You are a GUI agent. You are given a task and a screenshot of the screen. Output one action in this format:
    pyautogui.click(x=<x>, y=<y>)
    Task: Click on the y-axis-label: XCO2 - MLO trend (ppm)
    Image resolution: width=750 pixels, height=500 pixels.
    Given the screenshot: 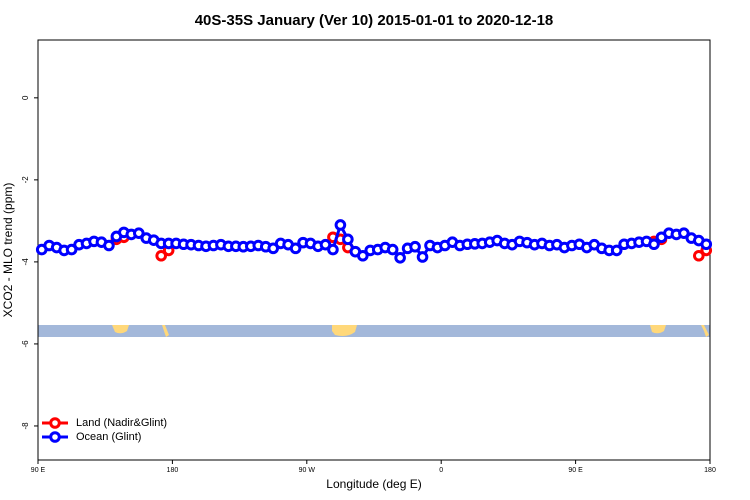 What is the action you would take?
    pyautogui.click(x=8, y=250)
    